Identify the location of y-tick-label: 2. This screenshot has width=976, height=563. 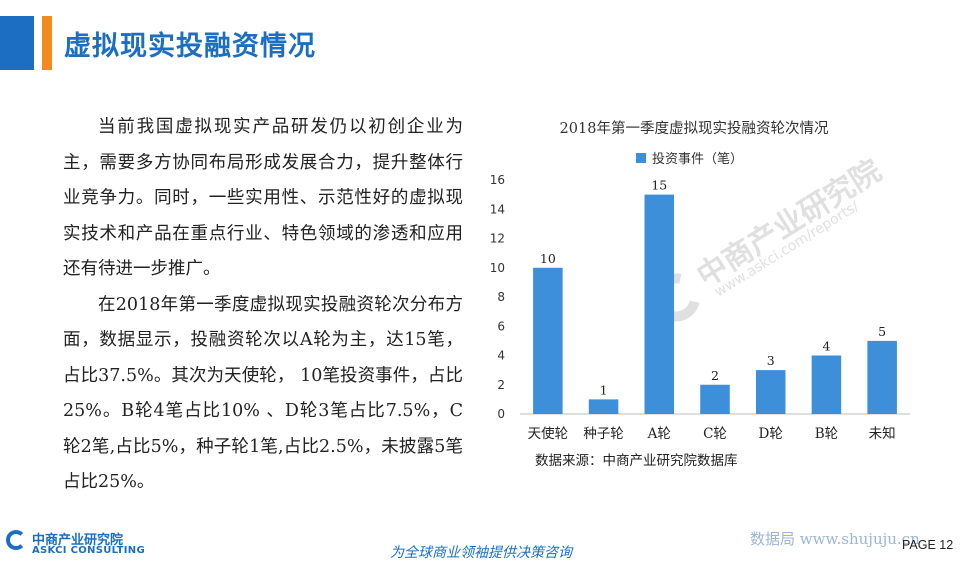
(501, 385).